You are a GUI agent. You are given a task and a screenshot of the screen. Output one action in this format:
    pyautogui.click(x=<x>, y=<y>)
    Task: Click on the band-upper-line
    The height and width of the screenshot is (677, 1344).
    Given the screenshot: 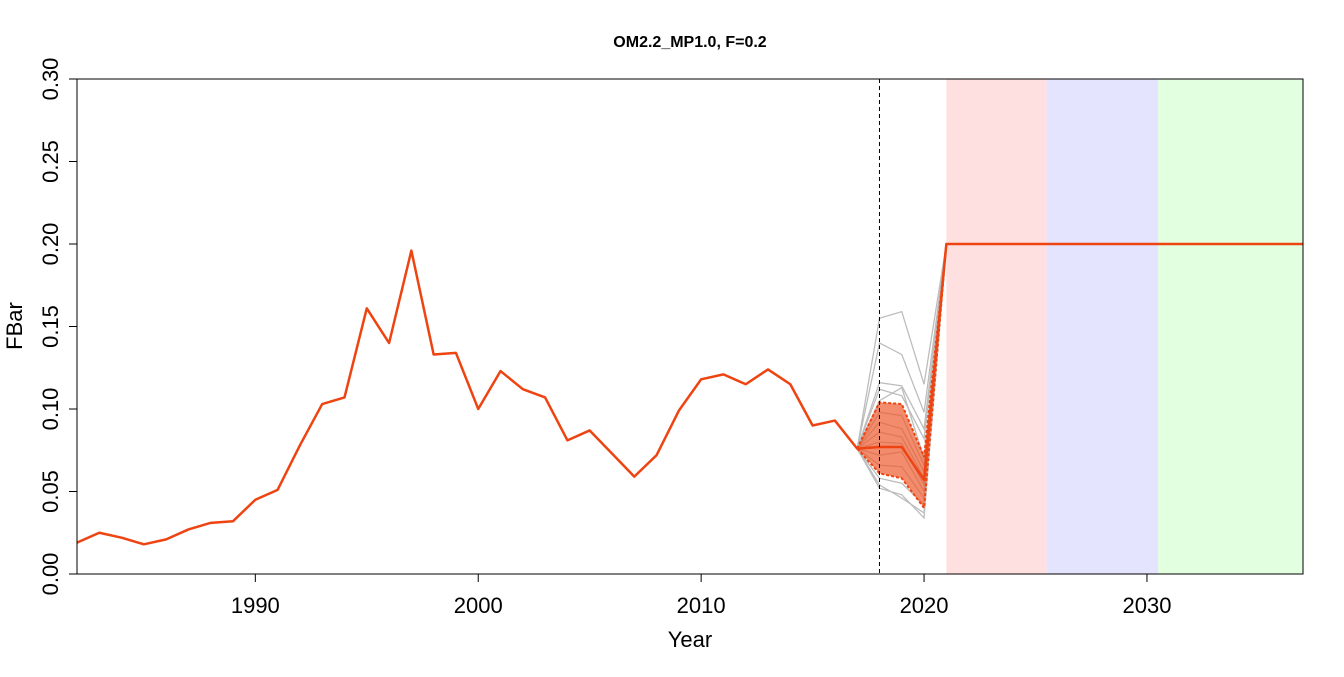 What is the action you would take?
    pyautogui.click(x=902, y=350)
    